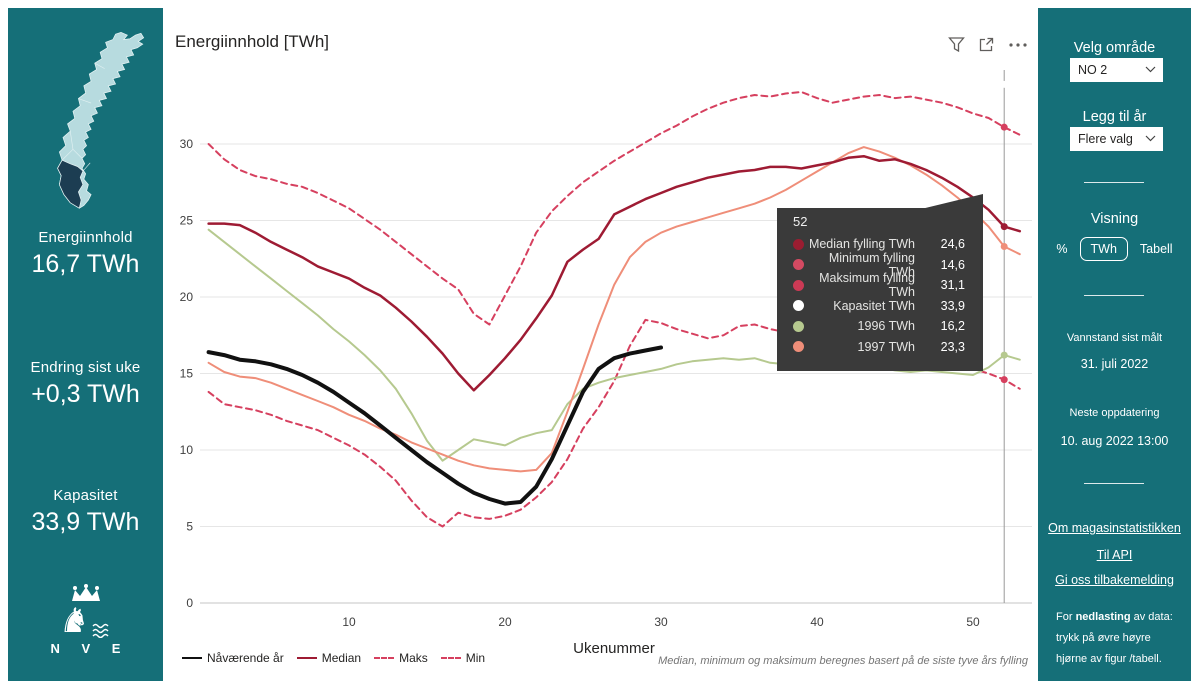 This screenshot has width=1199, height=689. I want to click on x-axis-title: Ukenummer, so click(614, 648).